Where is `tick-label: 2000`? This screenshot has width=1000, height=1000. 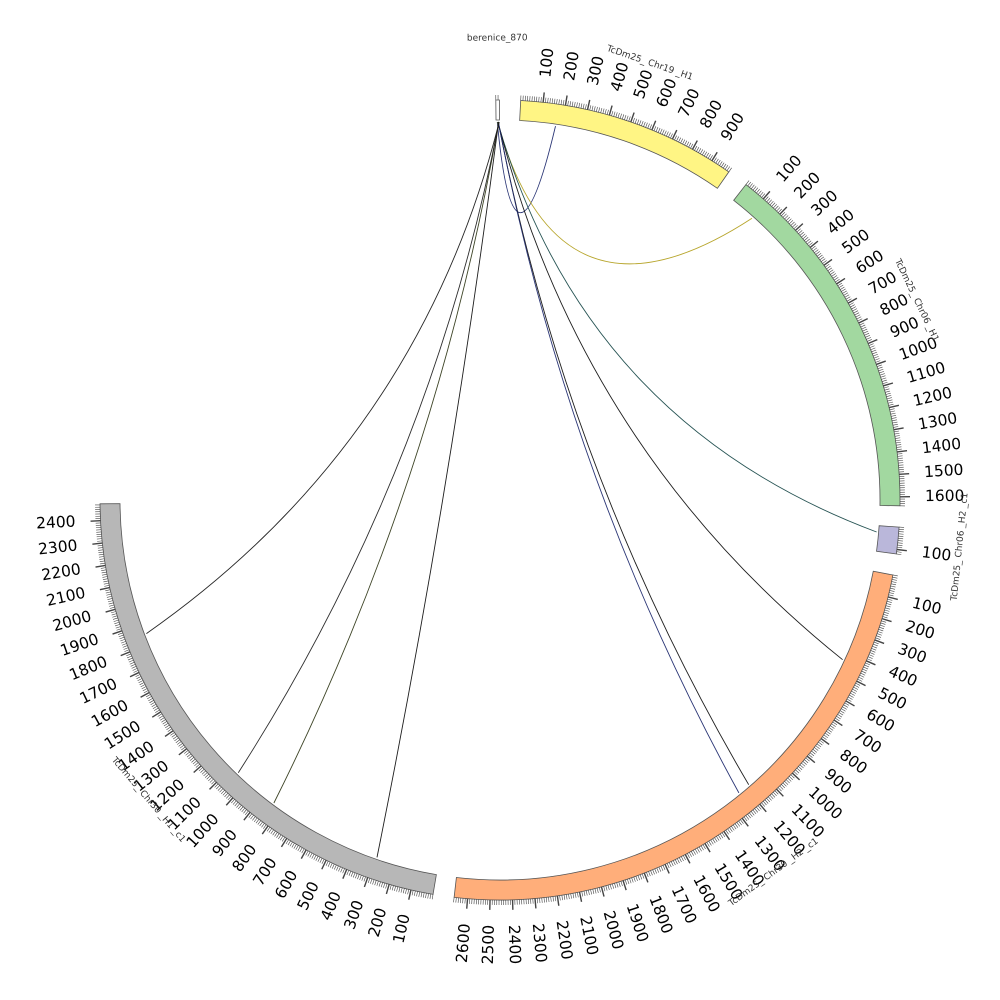 tick-label: 2000 is located at coordinates (72, 621).